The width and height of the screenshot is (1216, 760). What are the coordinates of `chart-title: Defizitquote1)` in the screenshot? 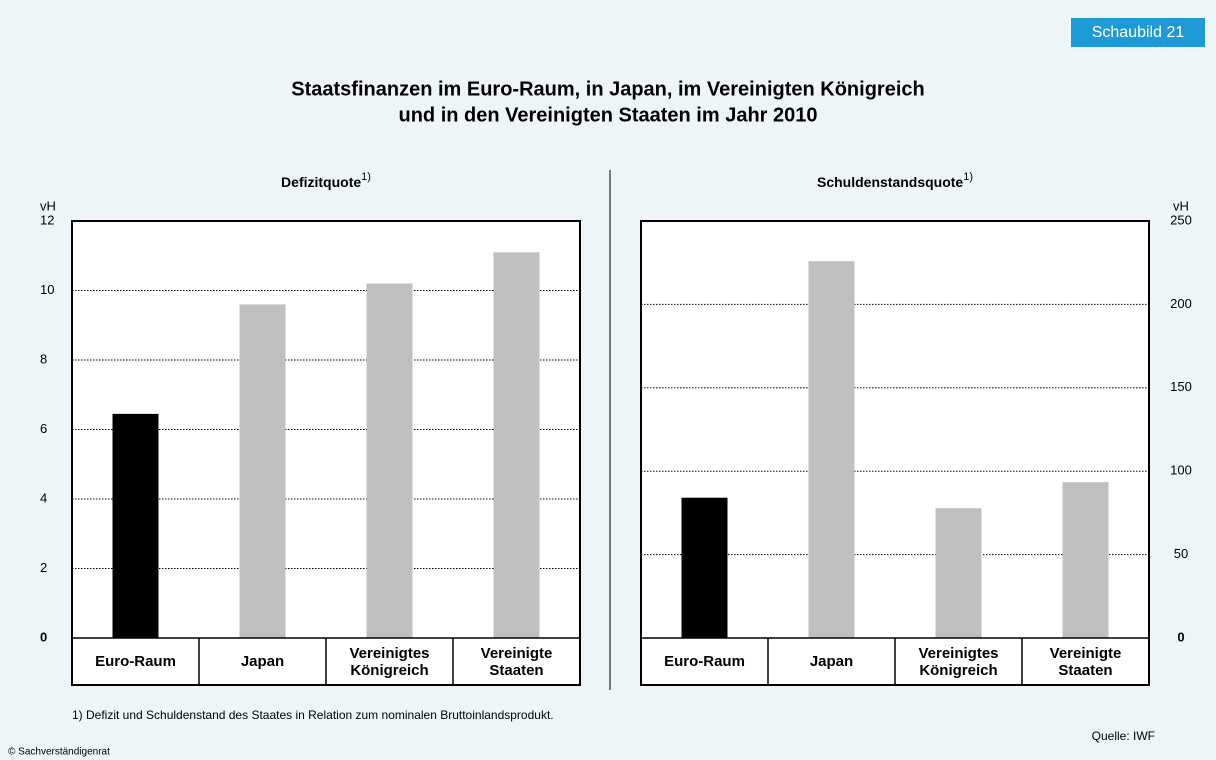 It's located at (326, 180).